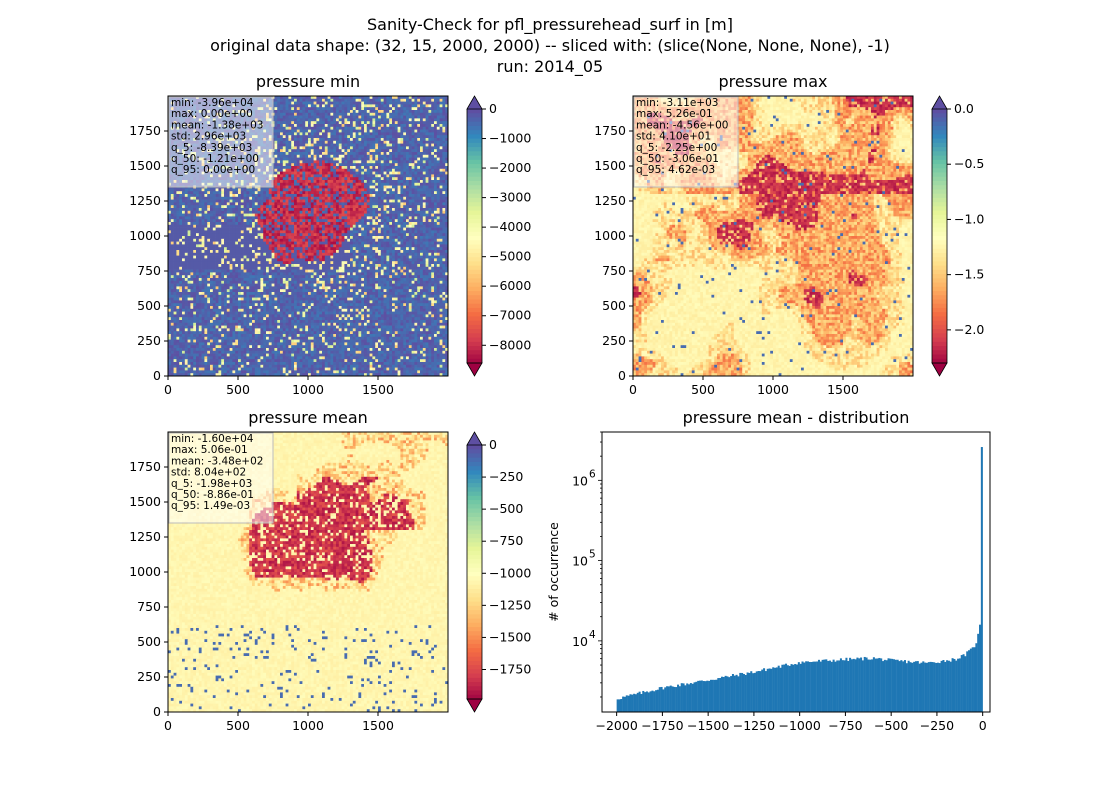 The height and width of the screenshot is (800, 1100). Describe the element at coordinates (677, 103) in the screenshot. I see `stats-line: min: -3.11e+03` at that location.